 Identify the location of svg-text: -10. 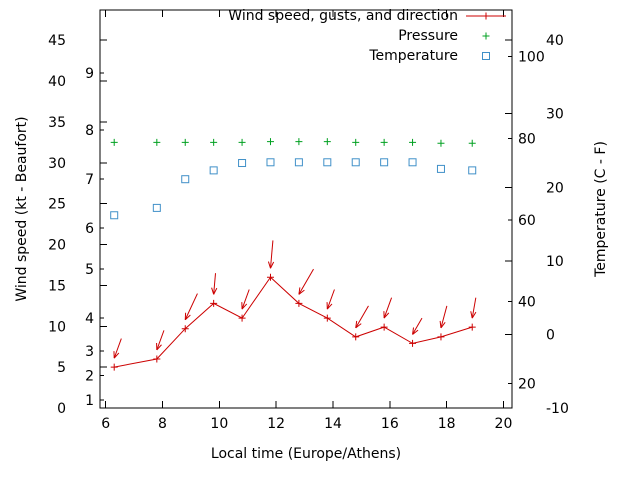
(557, 409).